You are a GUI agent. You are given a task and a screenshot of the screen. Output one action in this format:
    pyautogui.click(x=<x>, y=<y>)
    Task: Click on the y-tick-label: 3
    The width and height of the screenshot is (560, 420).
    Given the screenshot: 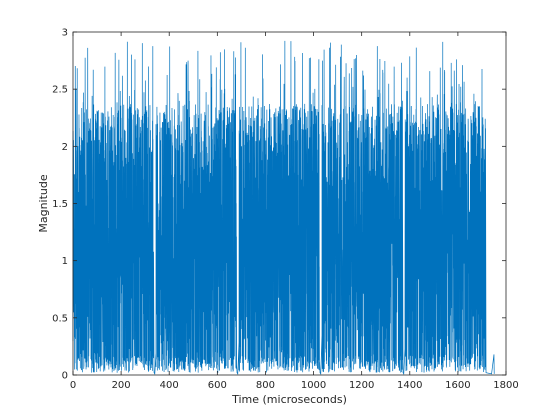 What is the action you would take?
    pyautogui.click(x=65, y=33)
    